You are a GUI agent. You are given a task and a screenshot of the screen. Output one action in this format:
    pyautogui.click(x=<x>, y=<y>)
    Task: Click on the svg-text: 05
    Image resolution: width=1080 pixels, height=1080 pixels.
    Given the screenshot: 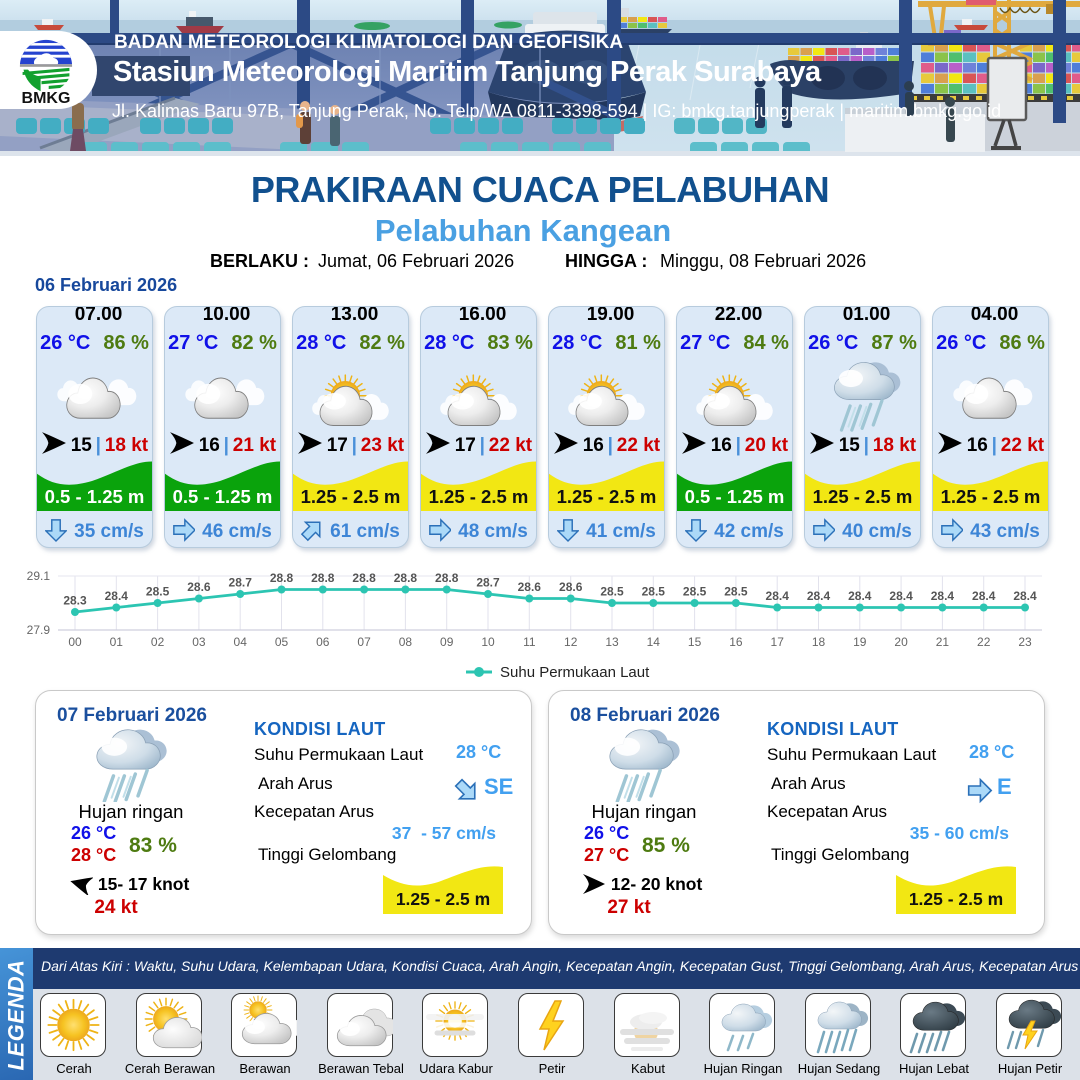 What is the action you would take?
    pyautogui.click(x=282, y=642)
    